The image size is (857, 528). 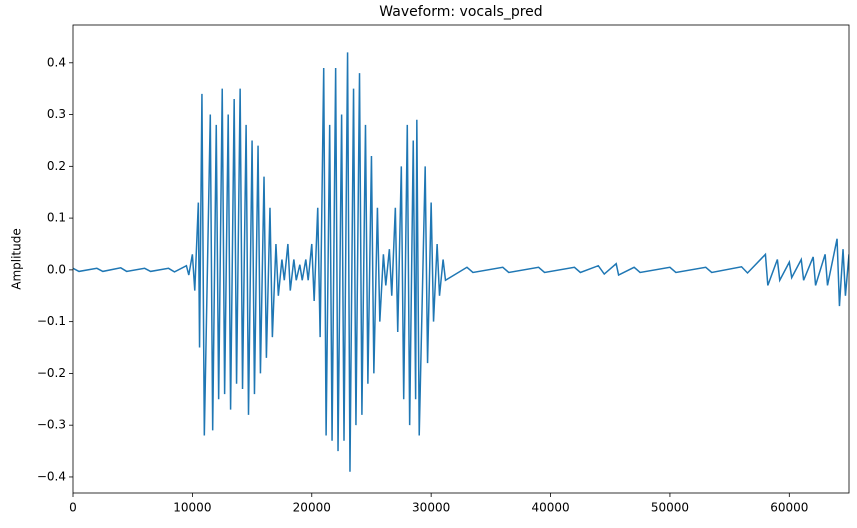 I want to click on y-tick-label: −0.3, so click(x=51, y=425).